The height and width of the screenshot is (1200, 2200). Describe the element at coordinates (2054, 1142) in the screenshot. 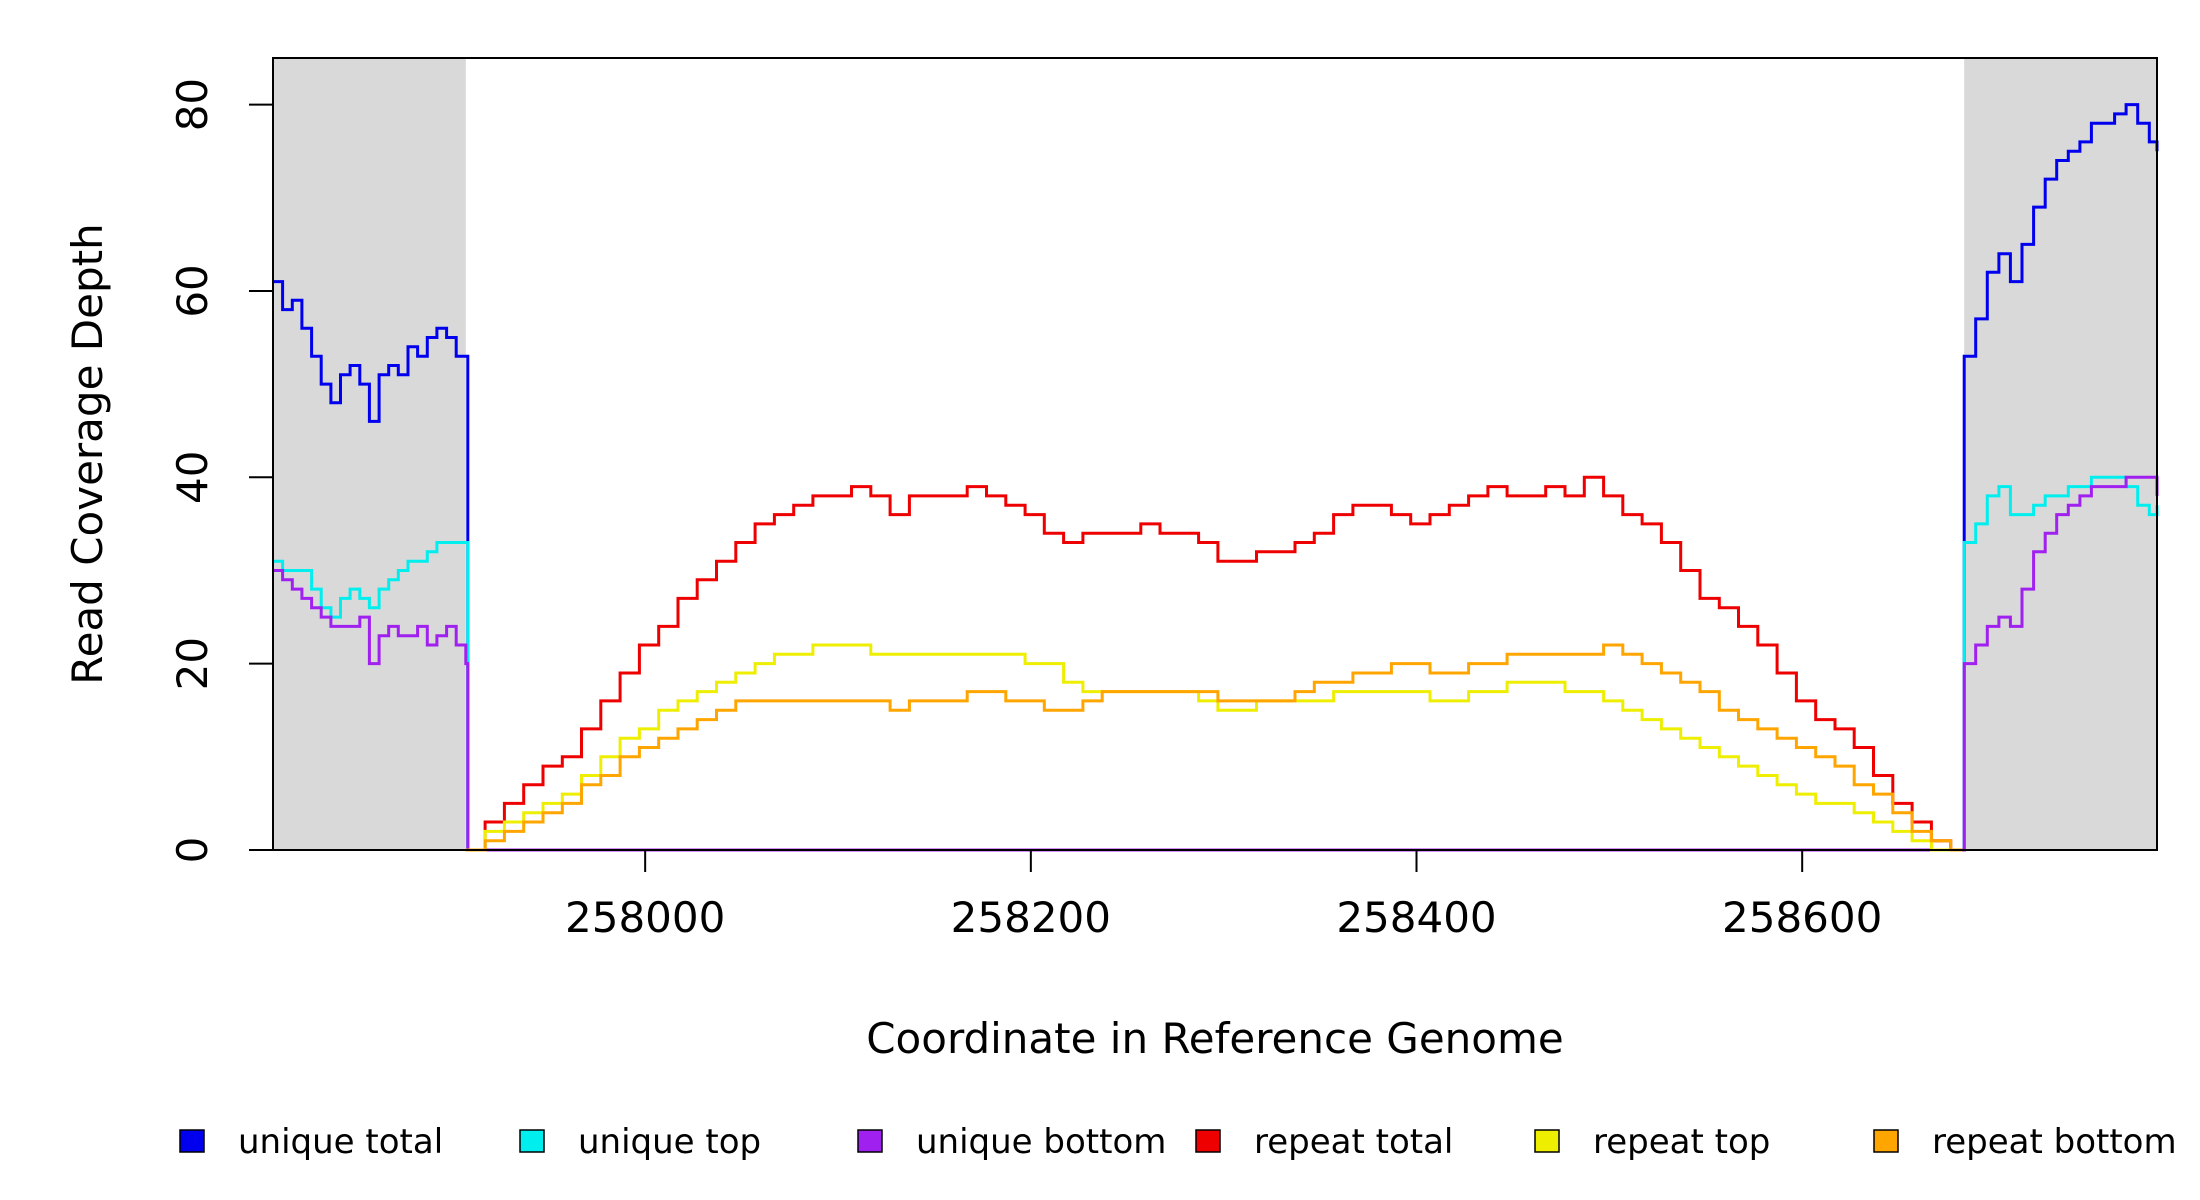

I see `legend-label: repeat bottom` at that location.